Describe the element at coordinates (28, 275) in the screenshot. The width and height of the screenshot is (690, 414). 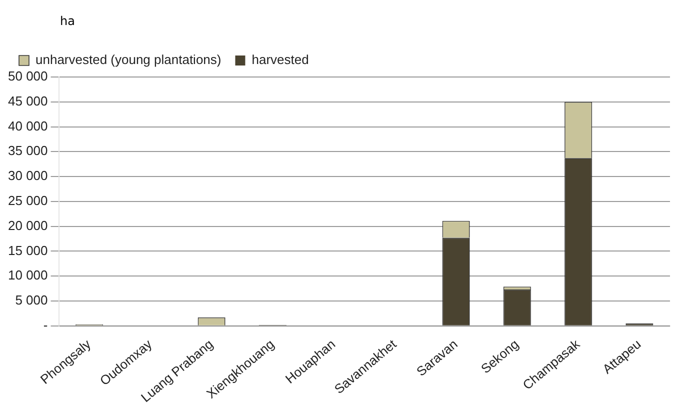
I see `y-tick-label: 10 000` at that location.